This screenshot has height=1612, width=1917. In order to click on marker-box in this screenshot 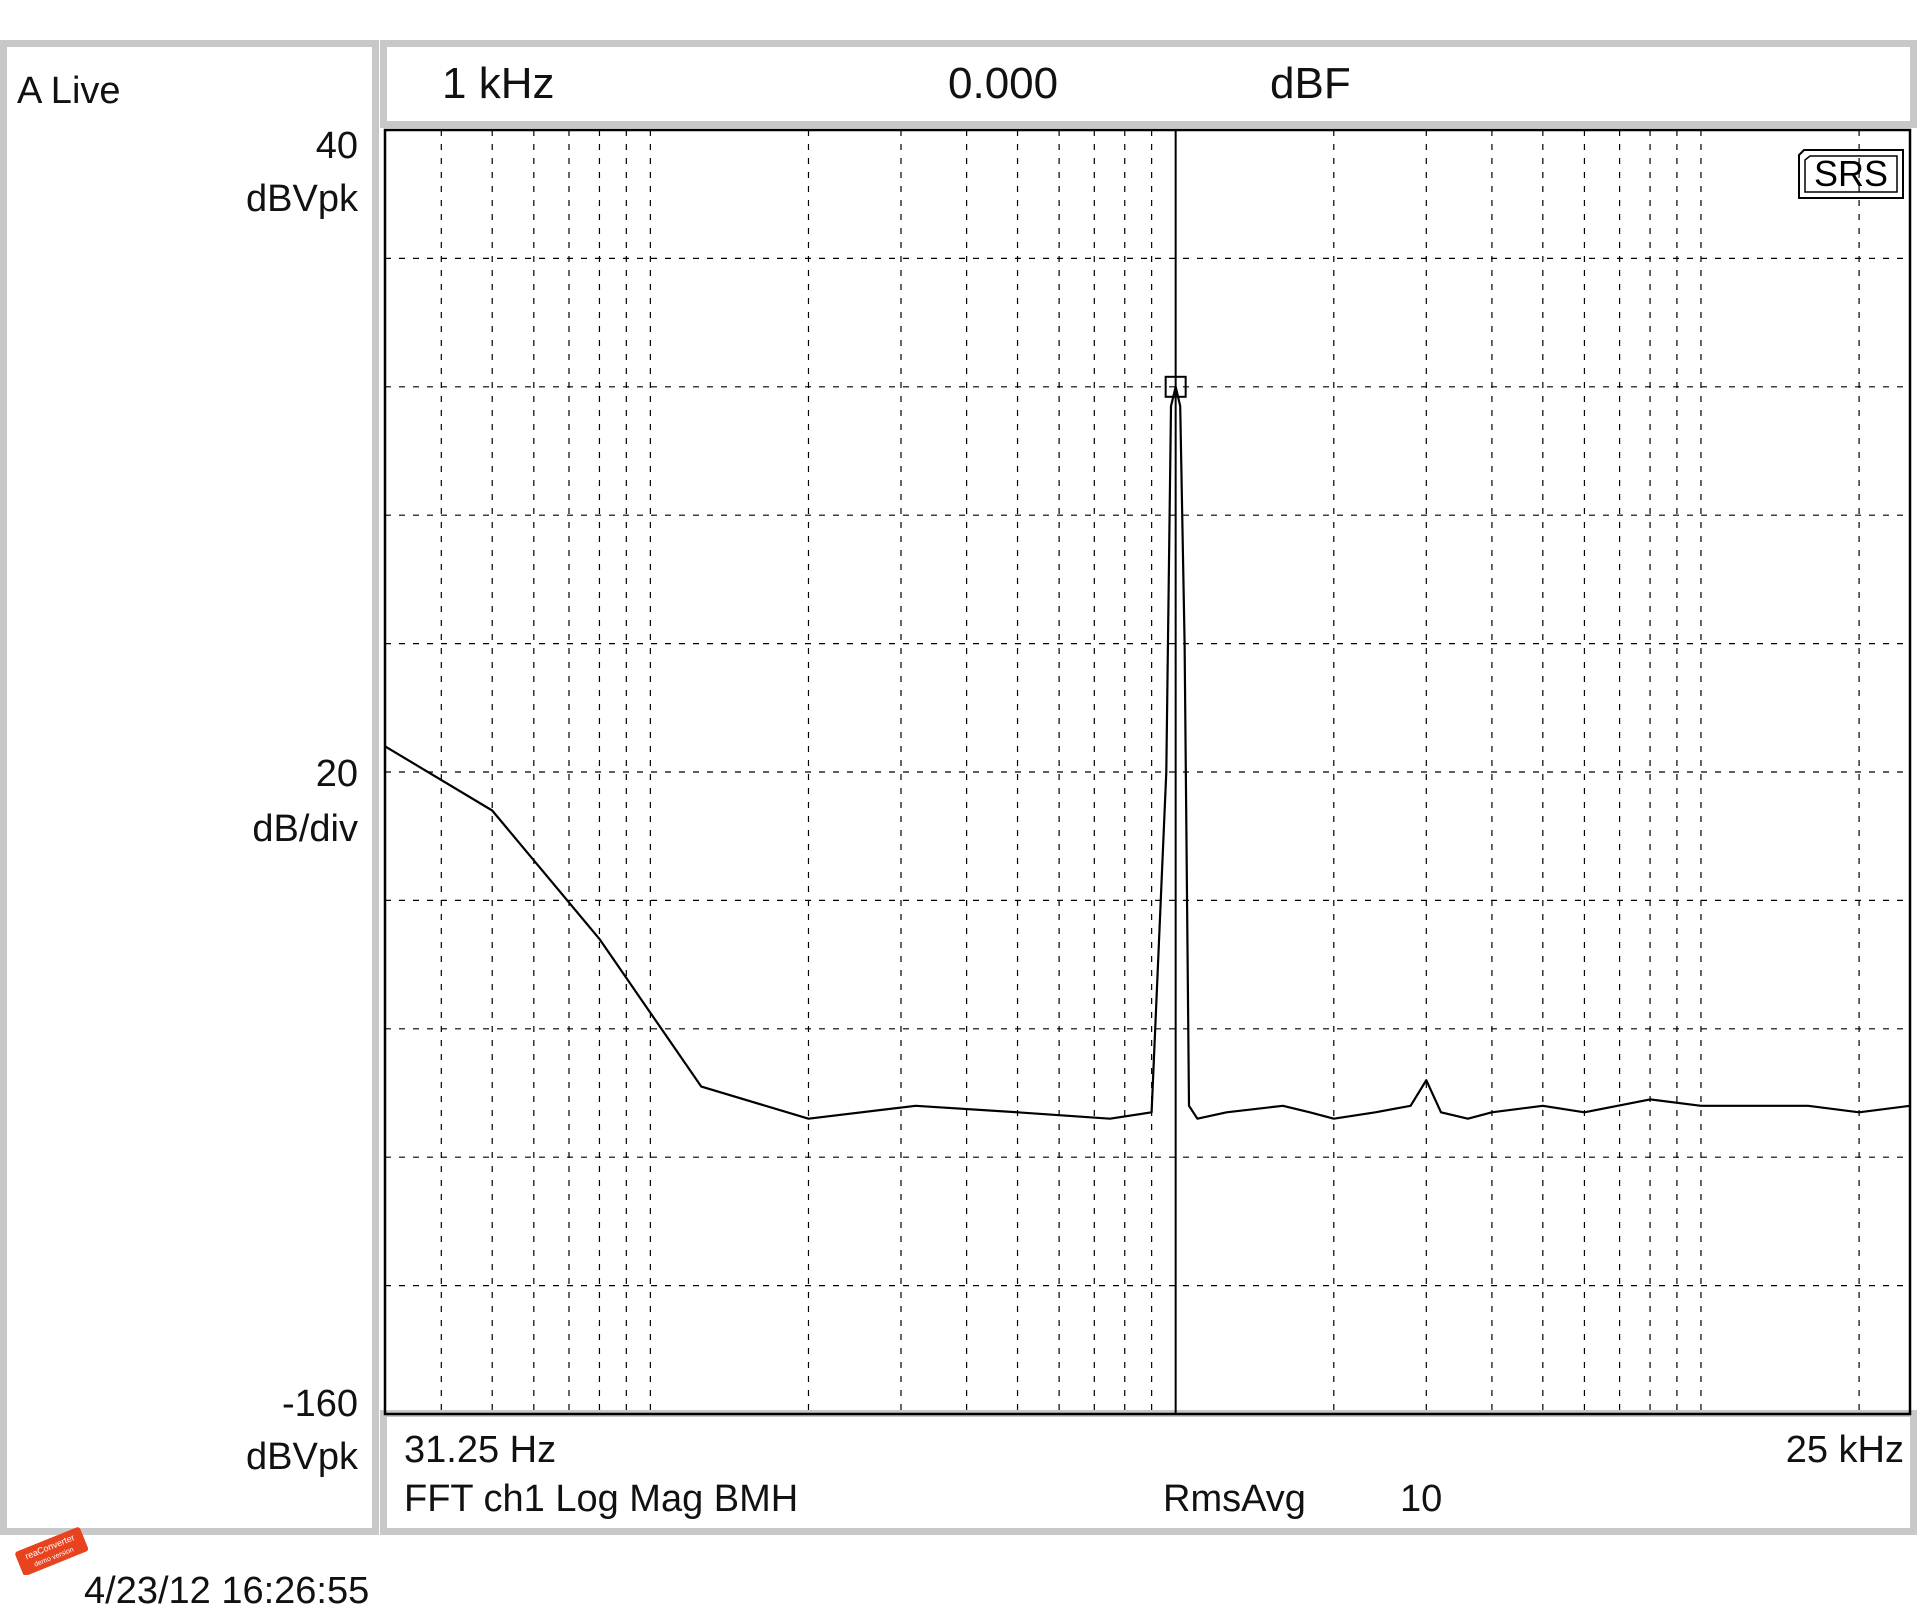, I will do `click(1175, 386)`.